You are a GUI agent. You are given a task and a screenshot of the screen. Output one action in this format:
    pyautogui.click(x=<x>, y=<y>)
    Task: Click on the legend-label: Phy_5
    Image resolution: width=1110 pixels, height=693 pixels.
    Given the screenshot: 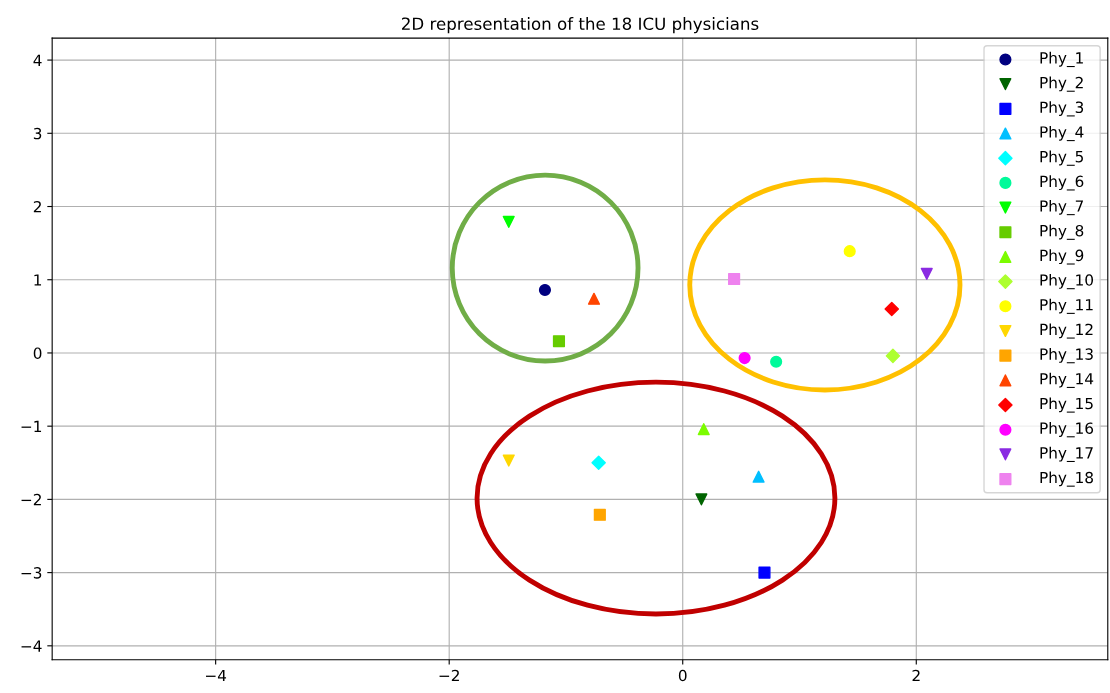 What is the action you would take?
    pyautogui.click(x=1061, y=158)
    